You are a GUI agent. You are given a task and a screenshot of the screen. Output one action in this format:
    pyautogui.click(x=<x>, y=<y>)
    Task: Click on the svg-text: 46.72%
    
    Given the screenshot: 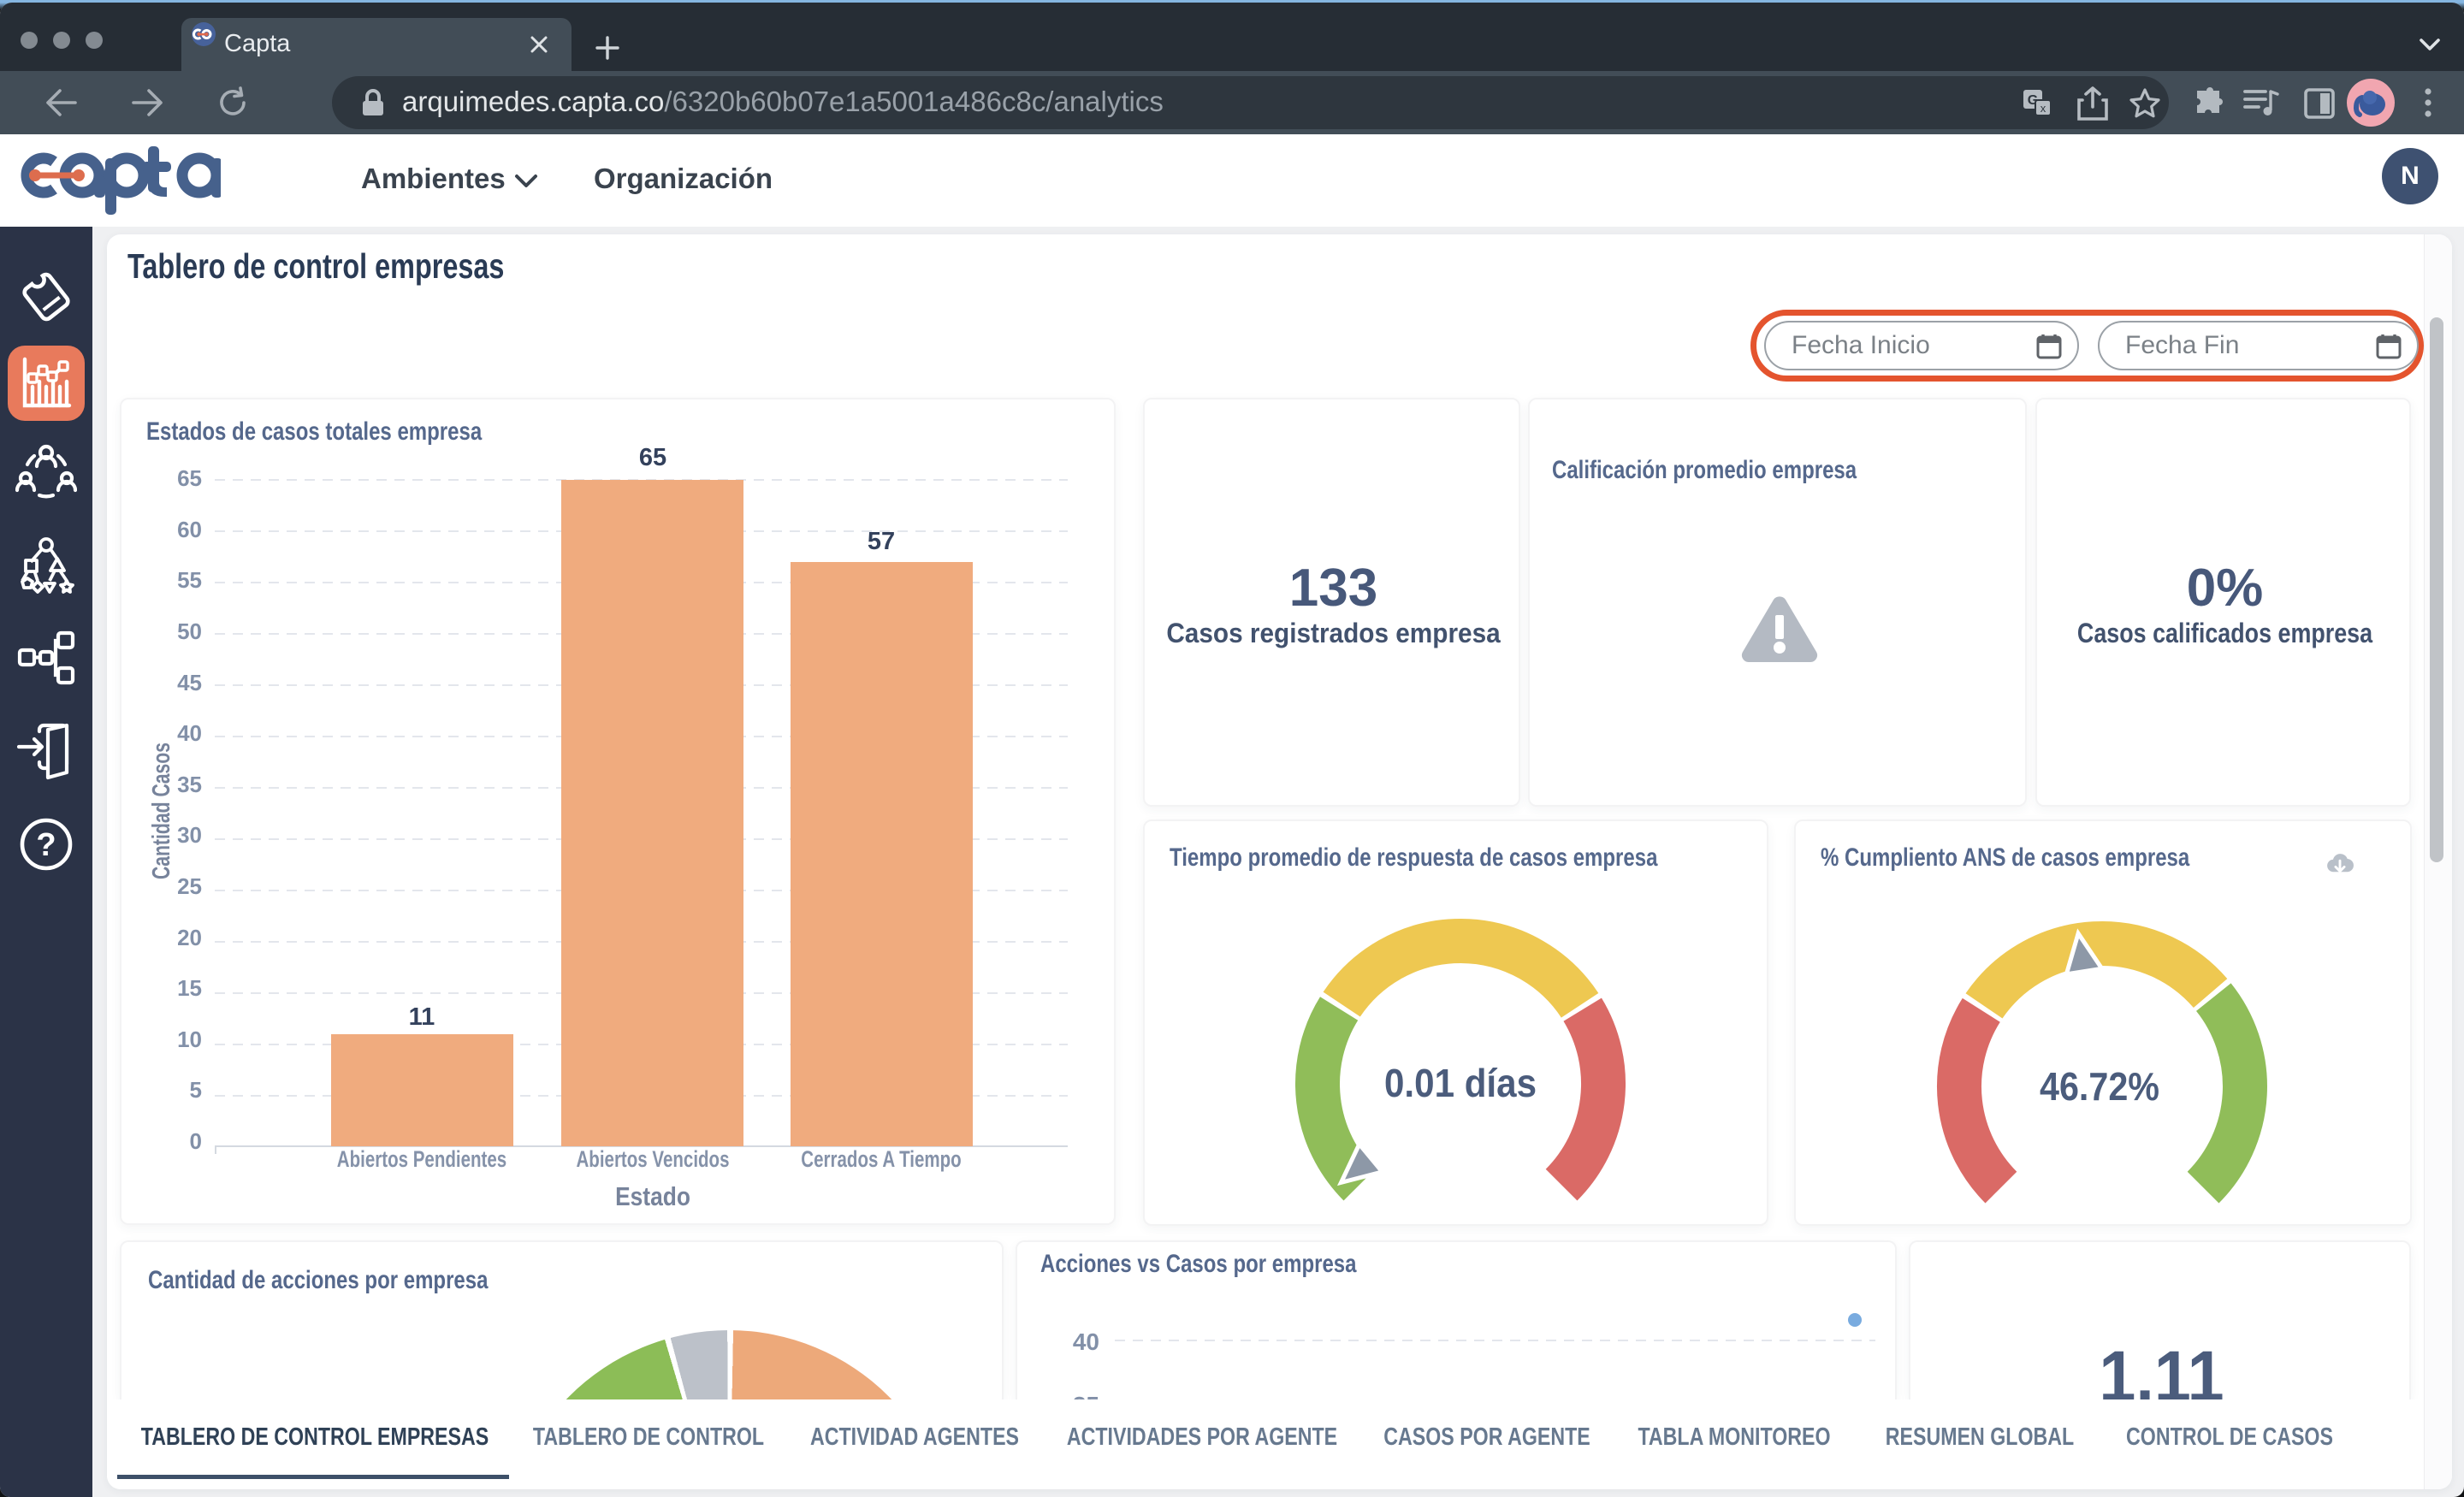 What is the action you would take?
    pyautogui.click(x=2099, y=1086)
    